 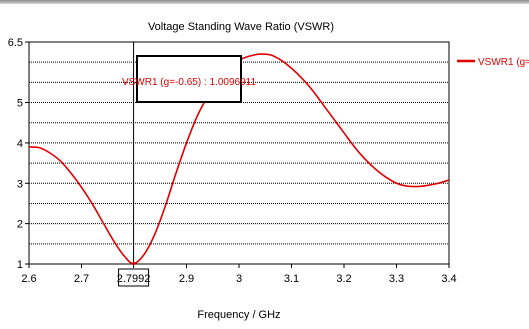 I want to click on x-tick-label: 2.6, so click(x=28, y=279).